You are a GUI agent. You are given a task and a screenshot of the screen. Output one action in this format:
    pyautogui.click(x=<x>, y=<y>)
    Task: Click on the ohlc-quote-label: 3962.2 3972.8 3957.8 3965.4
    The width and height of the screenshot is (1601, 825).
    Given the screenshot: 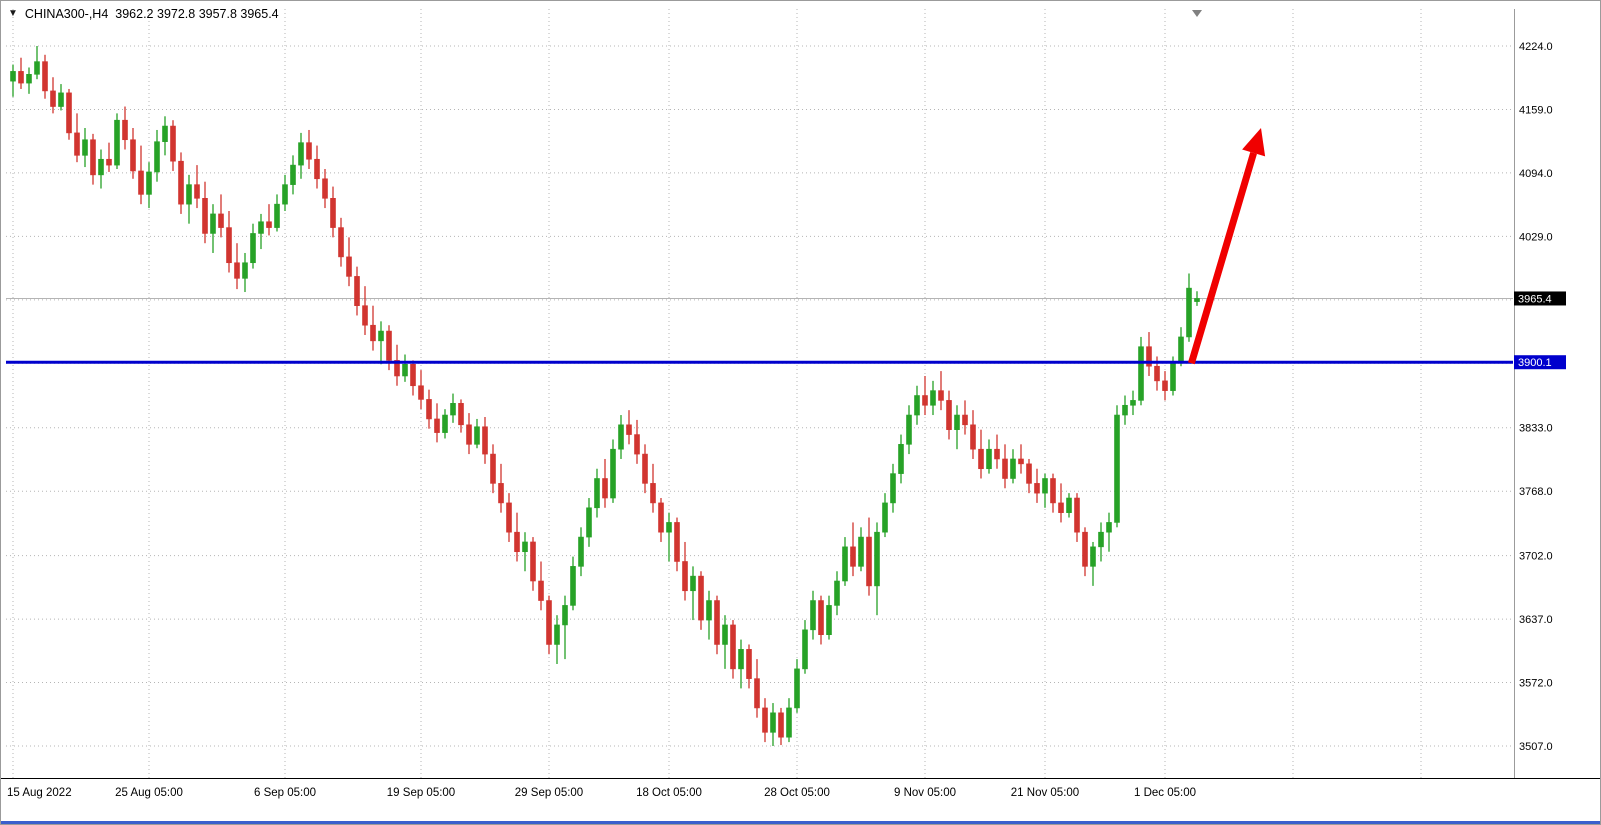 What is the action you would take?
    pyautogui.click(x=197, y=14)
    